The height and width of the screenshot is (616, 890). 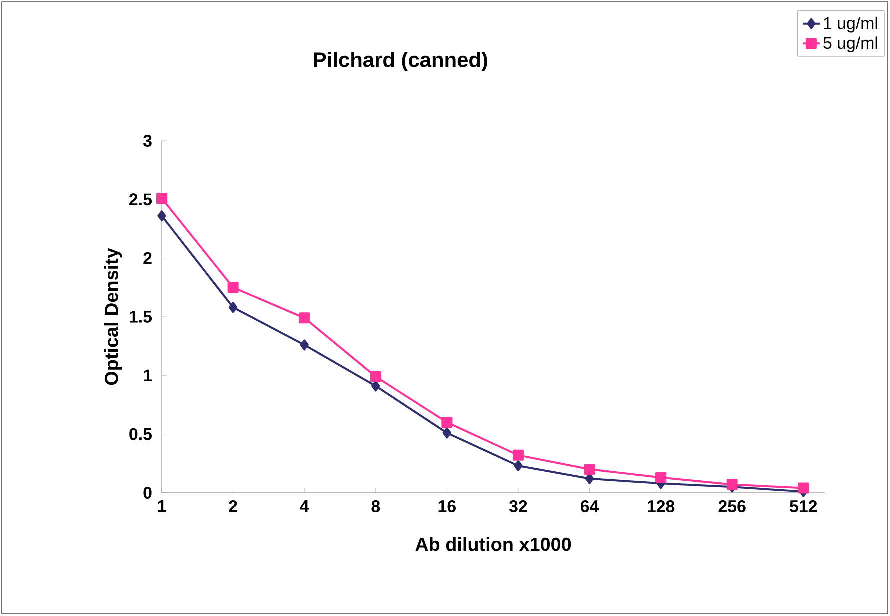 What do you see at coordinates (376, 506) in the screenshot?
I see `x-tick-label: 8` at bounding box center [376, 506].